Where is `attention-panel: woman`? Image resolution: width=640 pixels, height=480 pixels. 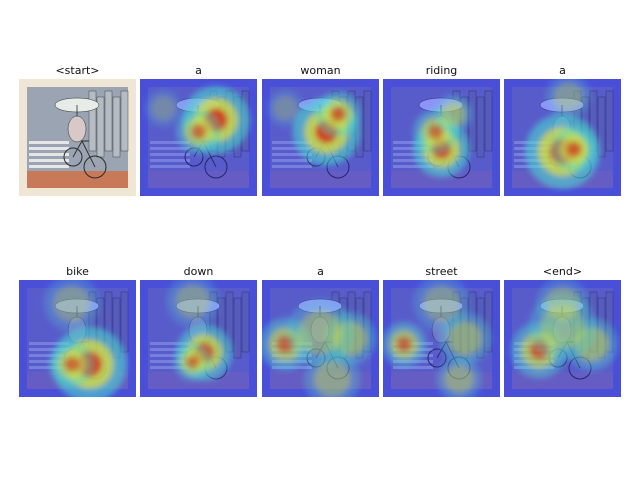
attention-panel: woman is located at coordinates (320, 129).